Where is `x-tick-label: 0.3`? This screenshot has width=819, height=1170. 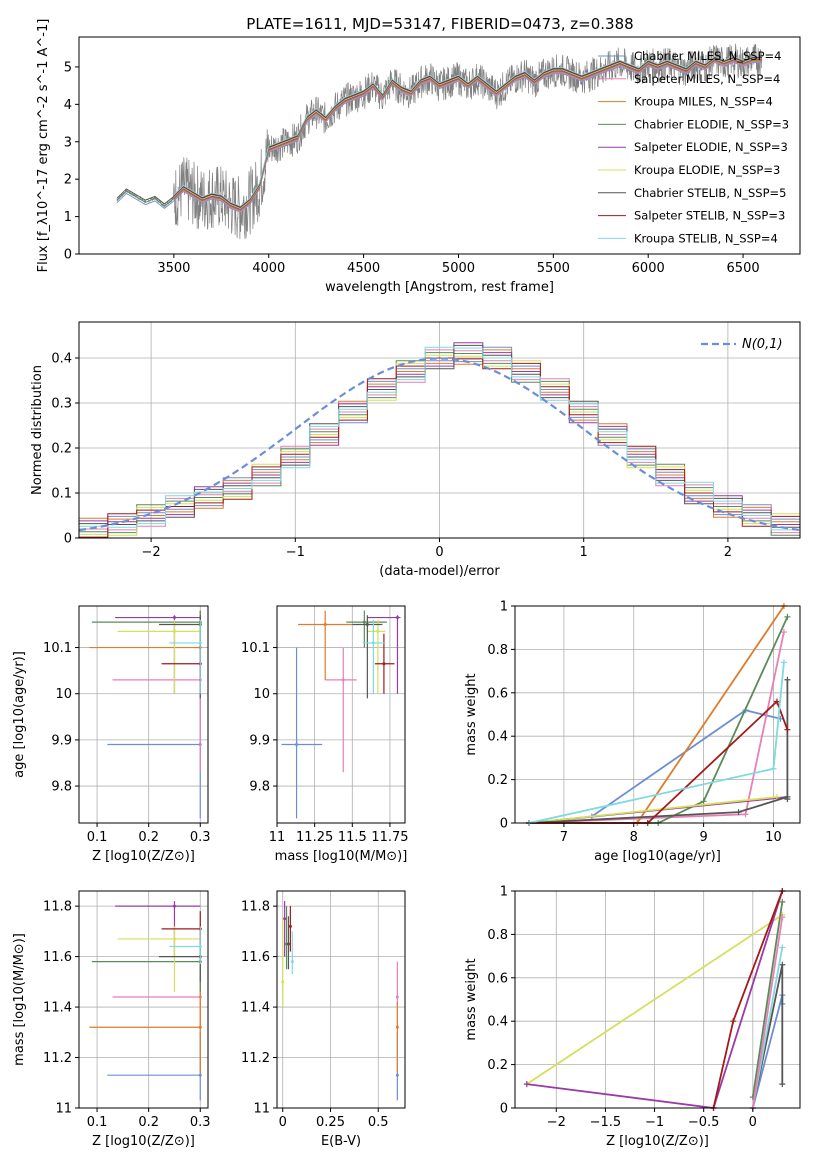 x-tick-label: 0.3 is located at coordinates (200, 1122).